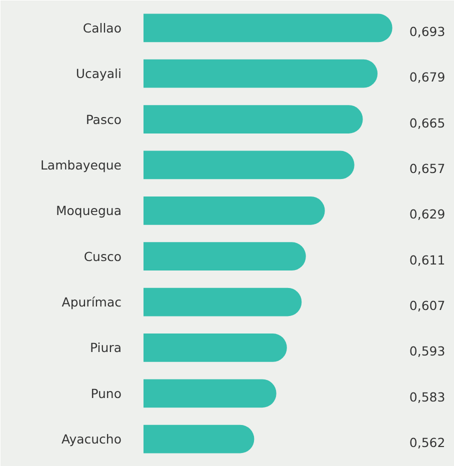  I want to click on data-label: 0,629, so click(427, 214).